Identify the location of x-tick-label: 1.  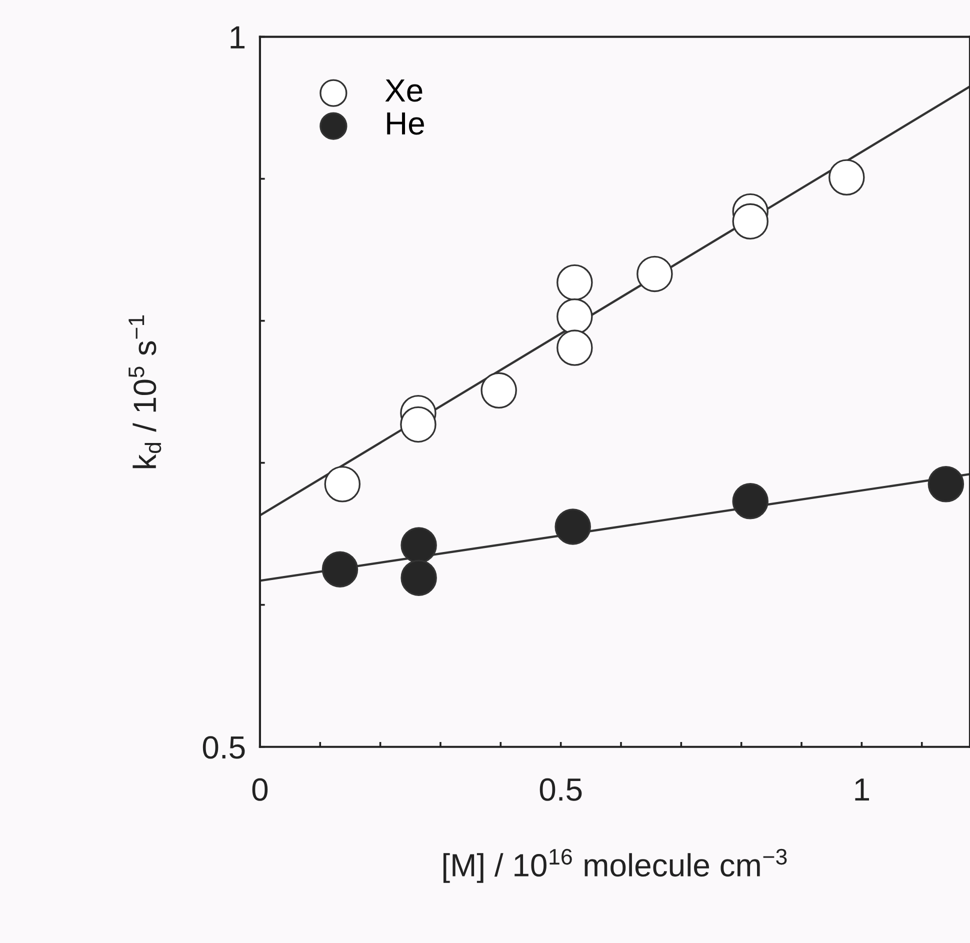
(862, 789).